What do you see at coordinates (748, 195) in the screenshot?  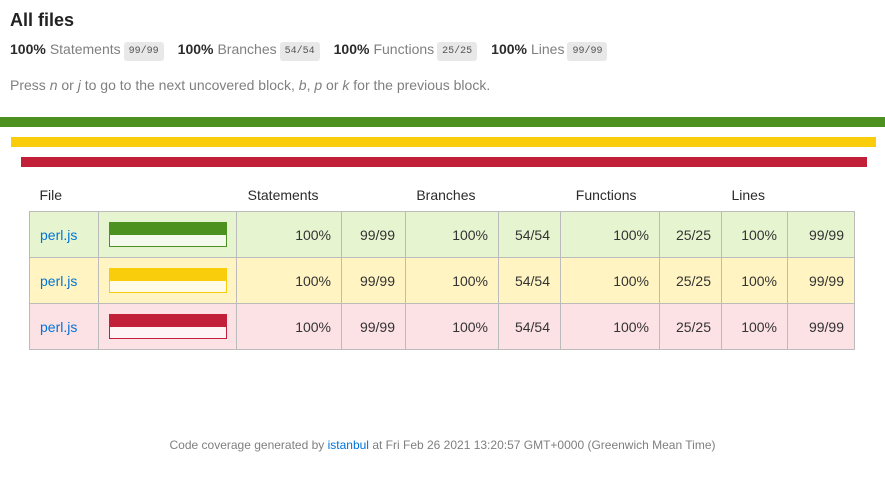 I see `column-header-lines: Lines` at bounding box center [748, 195].